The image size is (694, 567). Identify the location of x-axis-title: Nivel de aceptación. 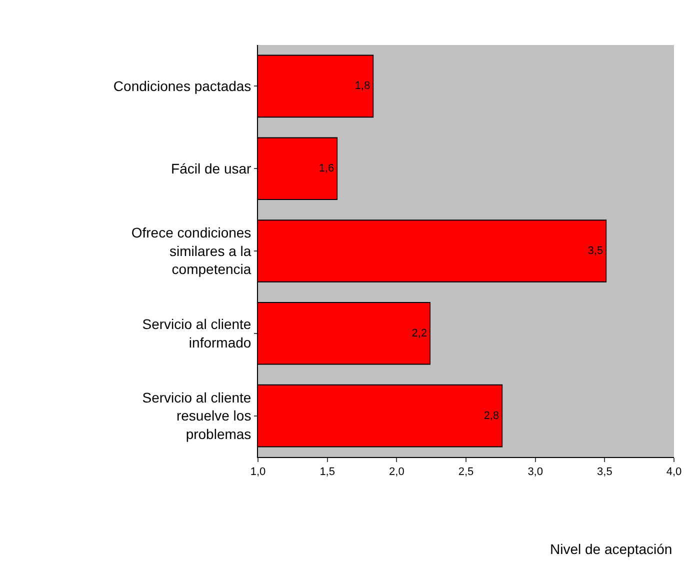
(611, 549).